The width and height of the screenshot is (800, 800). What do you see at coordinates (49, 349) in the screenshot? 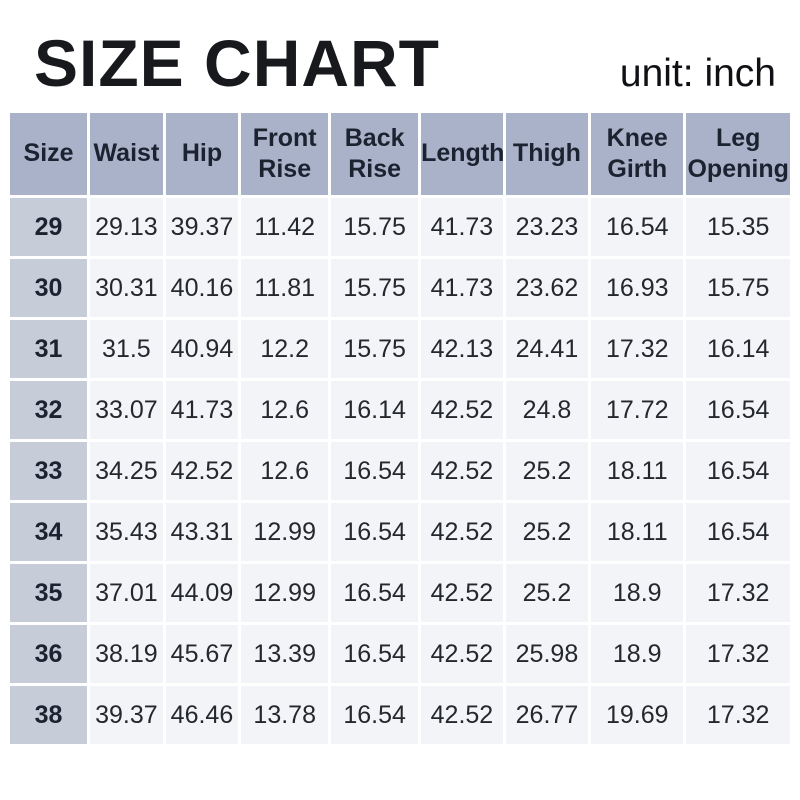
I see `size-cell: 31` at bounding box center [49, 349].